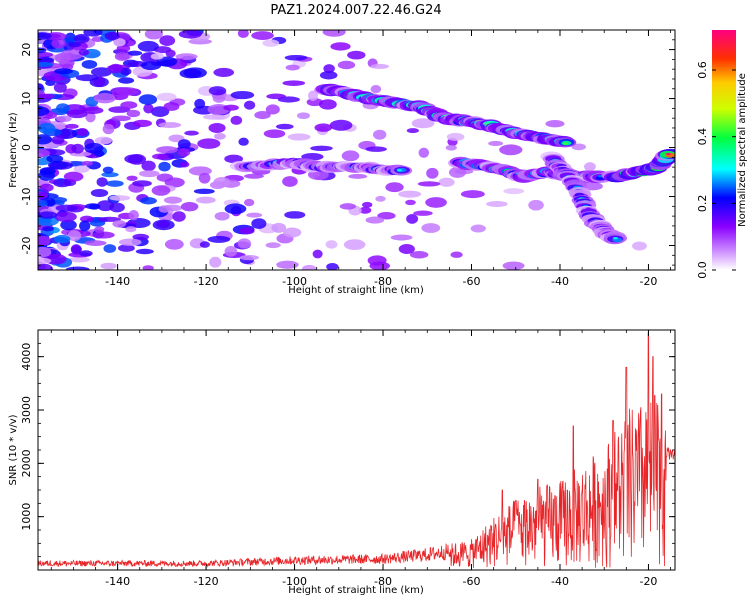 This screenshot has width=750, height=600. What do you see at coordinates (356, 590) in the screenshot?
I see `snr-x-axis-label: Height of straight line (km)` at bounding box center [356, 590].